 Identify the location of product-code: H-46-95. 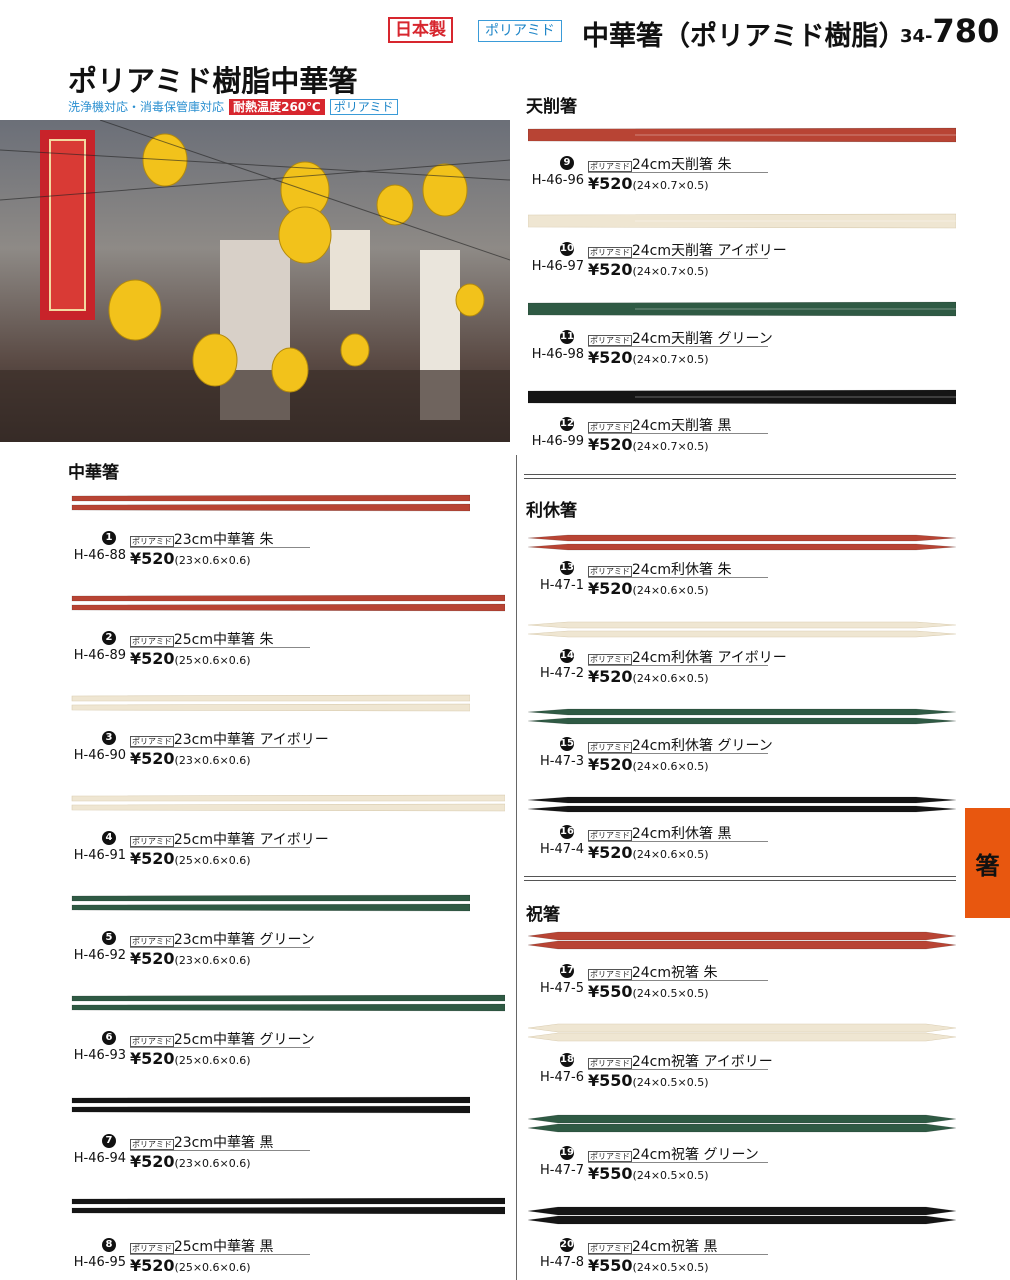
(99, 1262).